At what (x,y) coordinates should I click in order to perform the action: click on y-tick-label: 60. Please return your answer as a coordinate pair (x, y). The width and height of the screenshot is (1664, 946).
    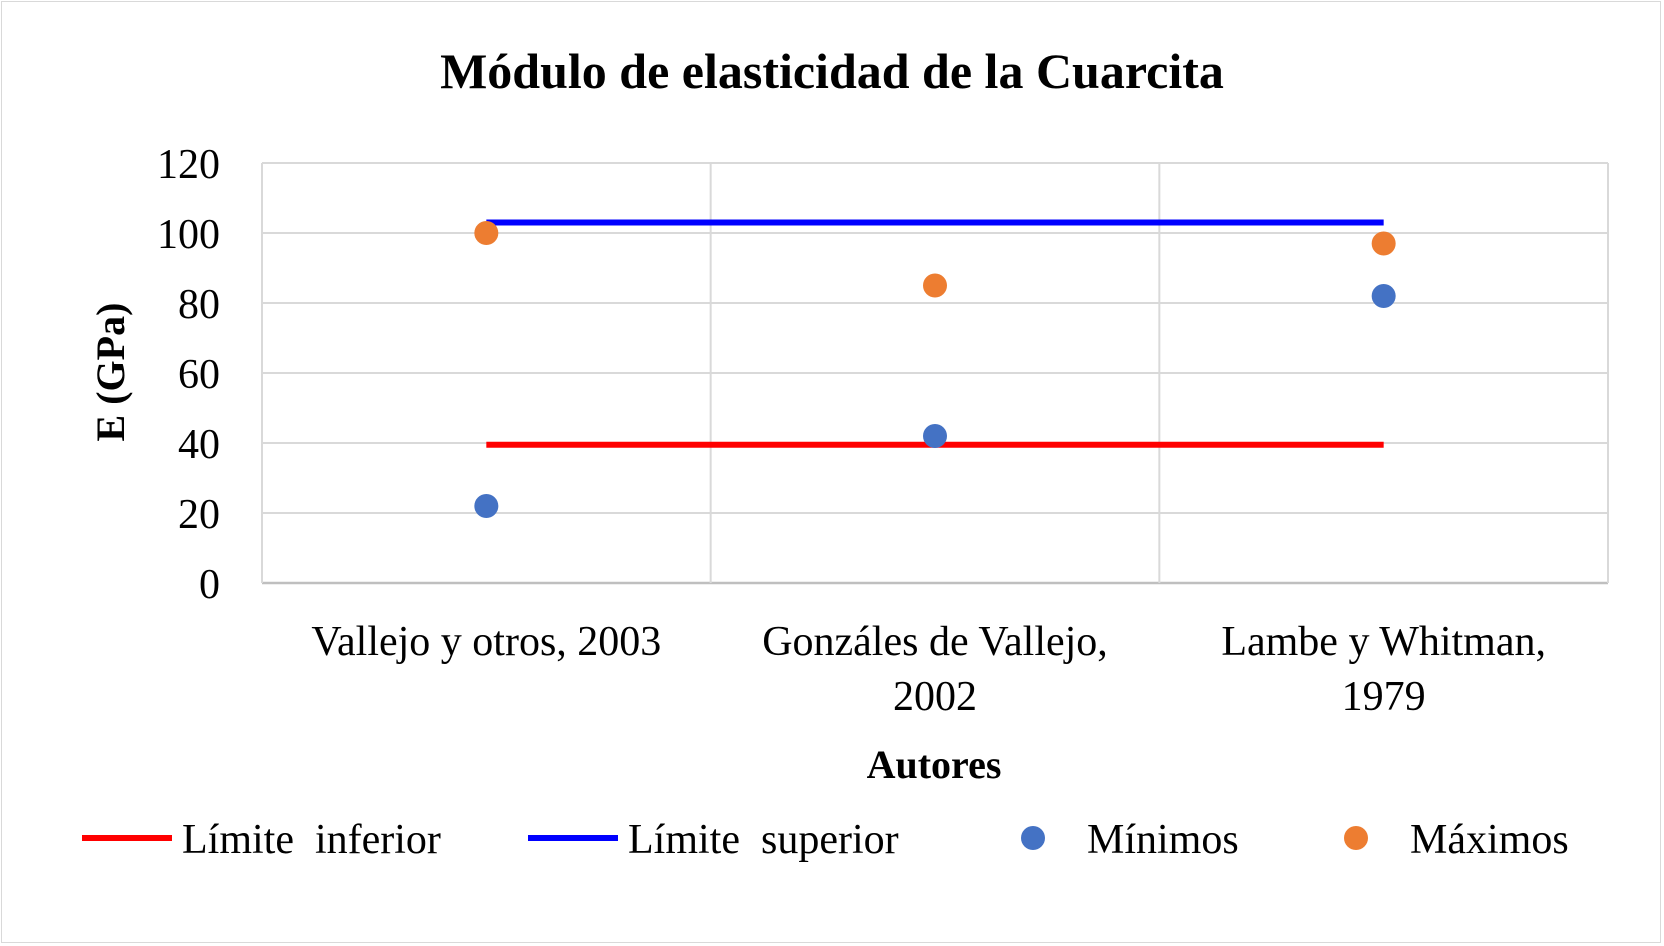
    Looking at the image, I should click on (199, 375).